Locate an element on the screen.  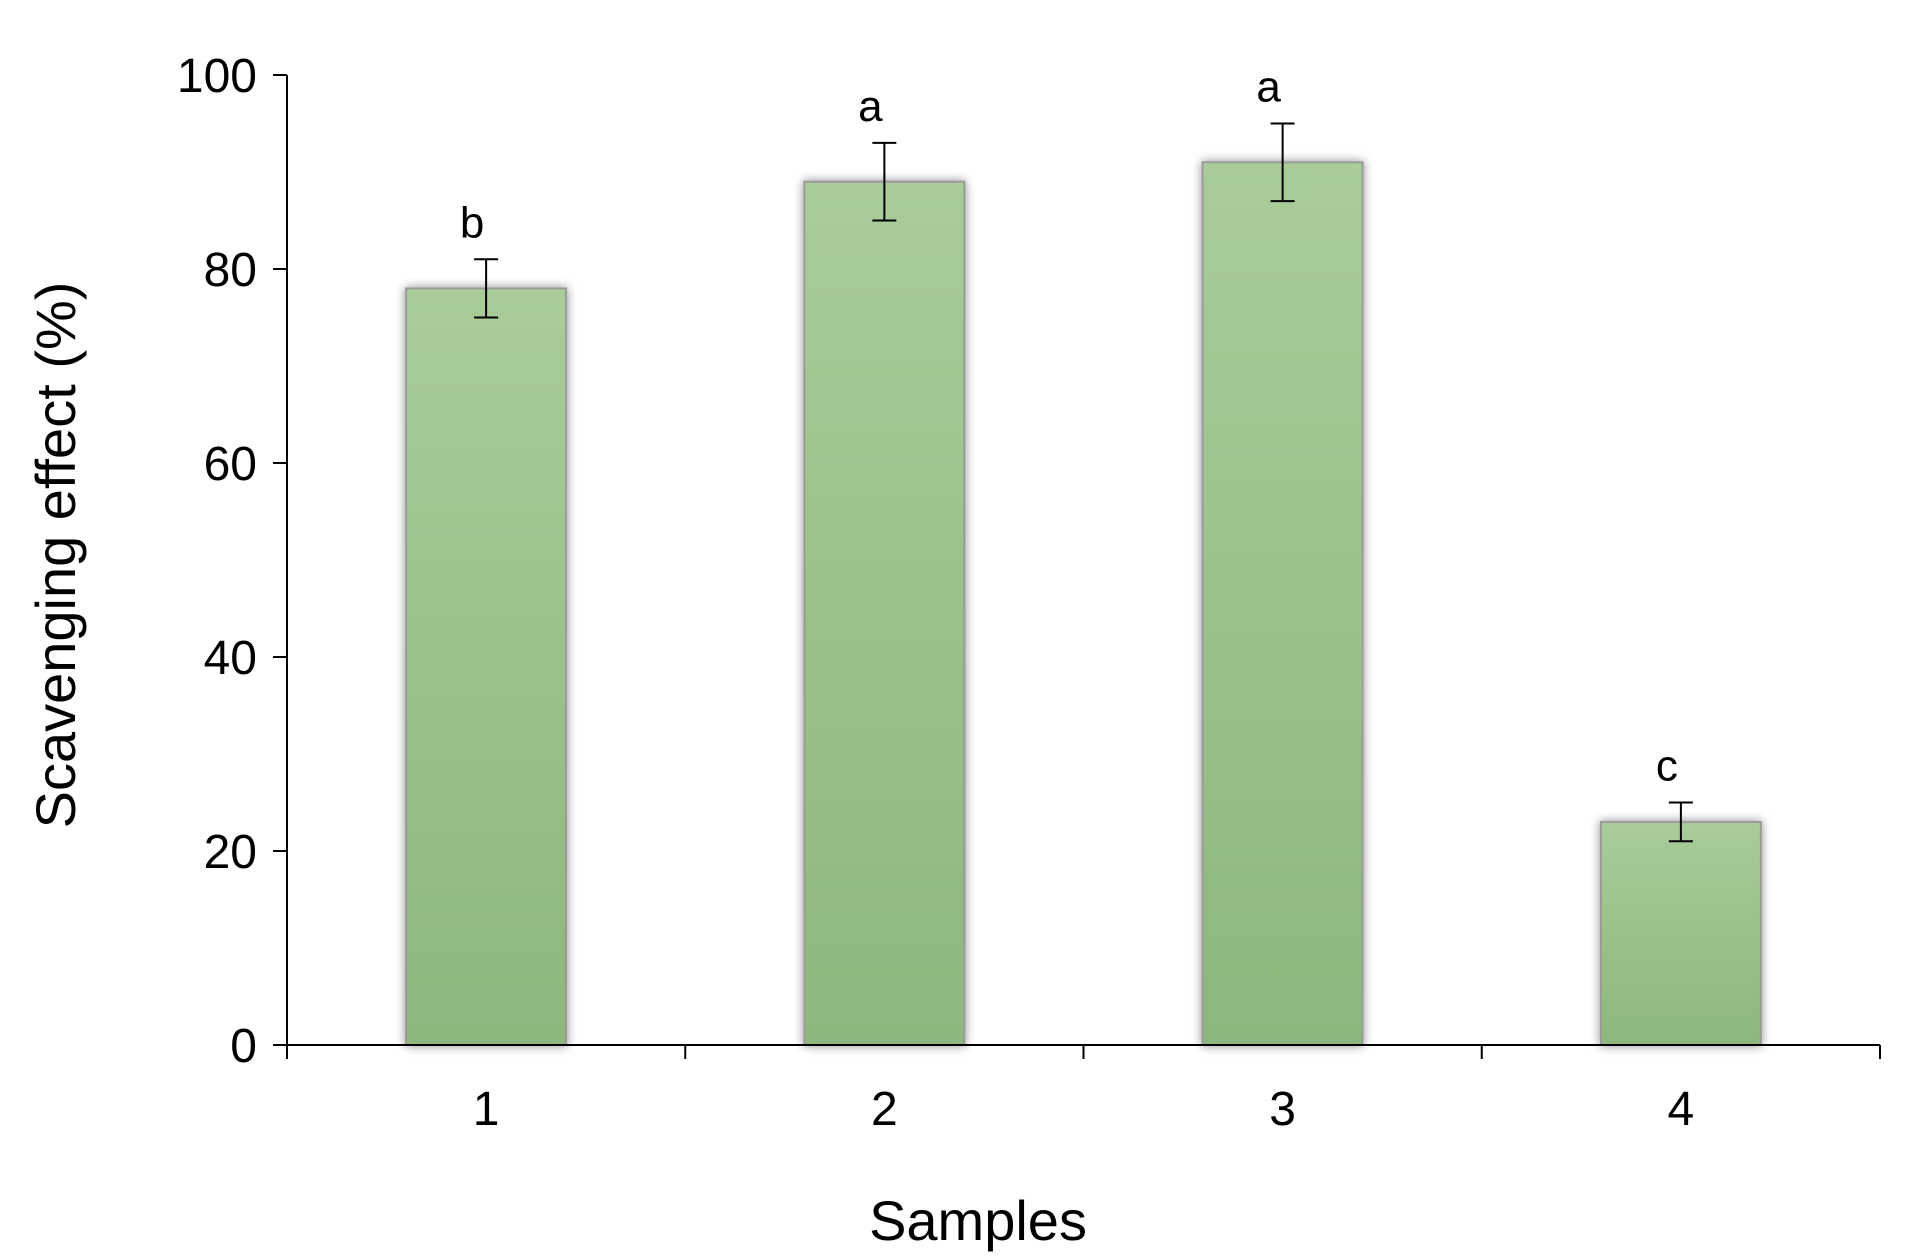
significance-label-3: a is located at coordinates (1268, 87).